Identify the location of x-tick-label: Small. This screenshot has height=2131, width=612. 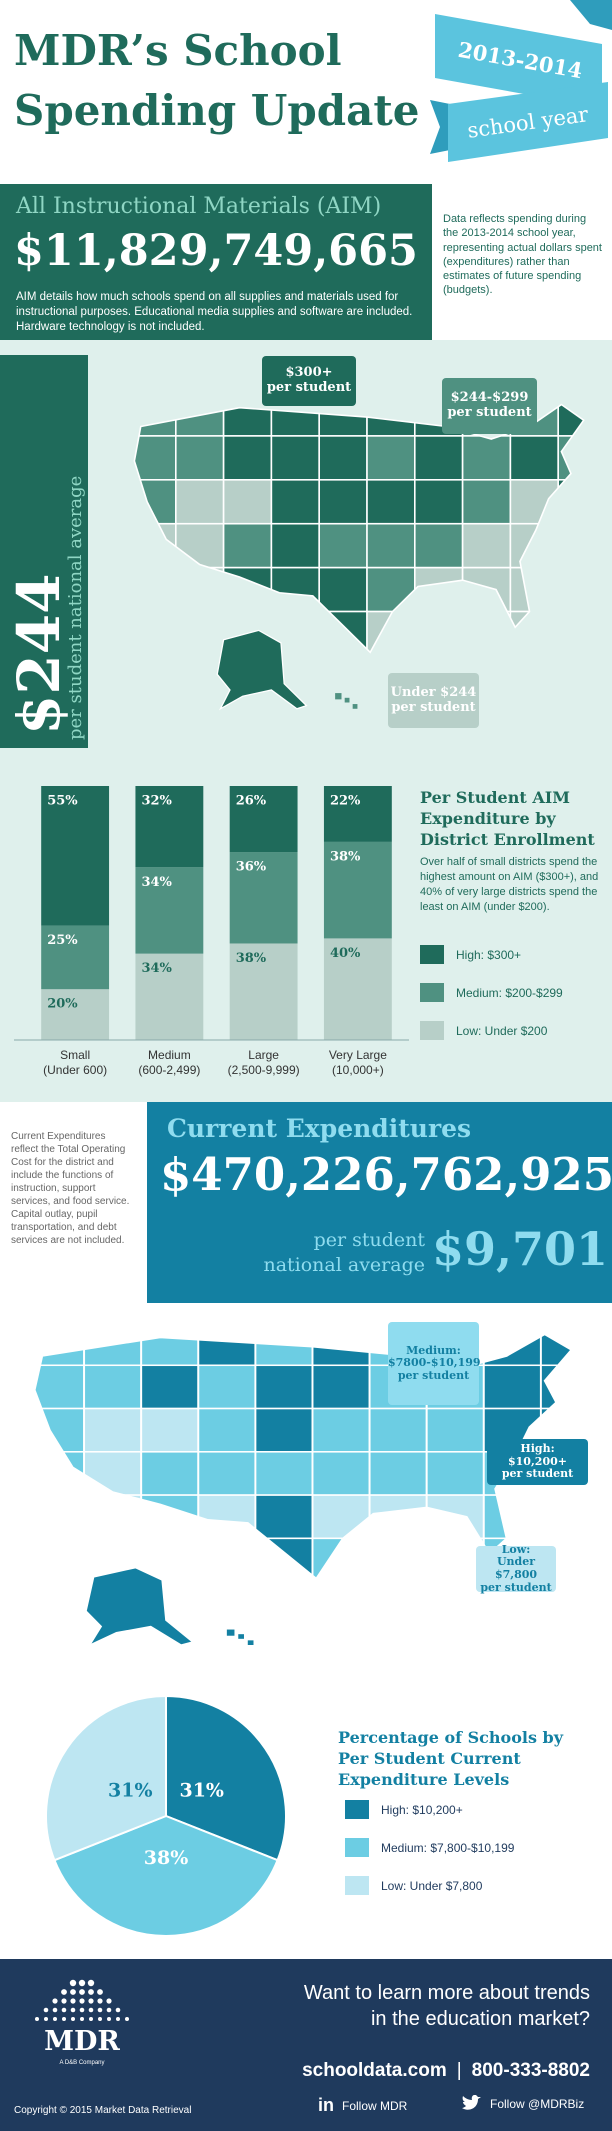
(75, 1055).